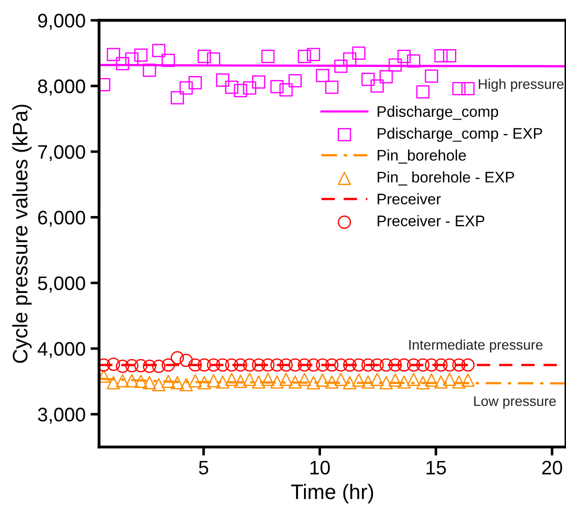  What do you see at coordinates (460, 135) in the screenshot?
I see `legend-label: Pdischarge_comp - EXP` at bounding box center [460, 135].